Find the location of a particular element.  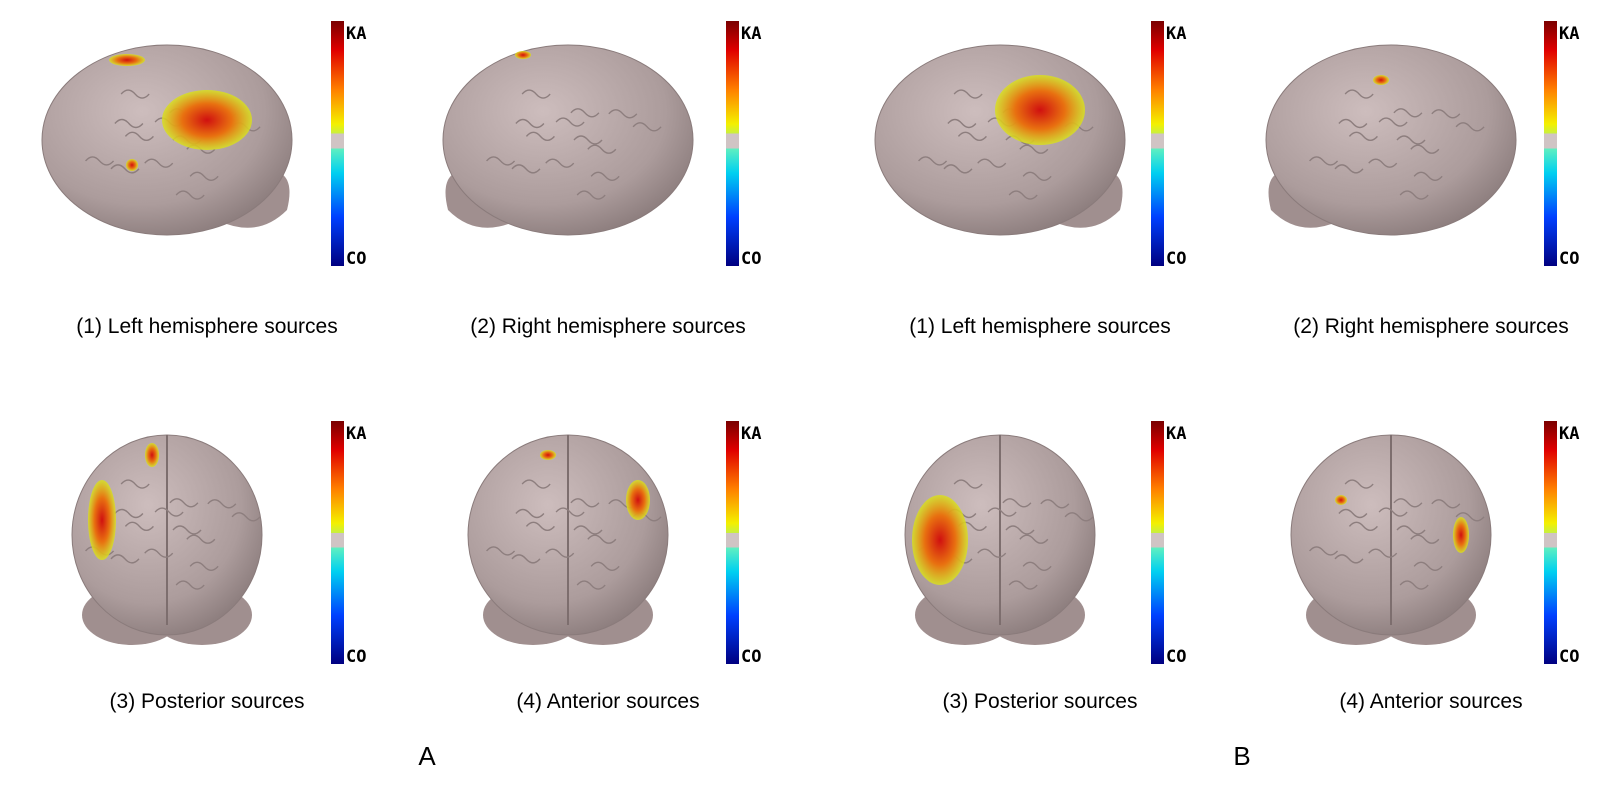

brain is located at coordinates (1000, 140).